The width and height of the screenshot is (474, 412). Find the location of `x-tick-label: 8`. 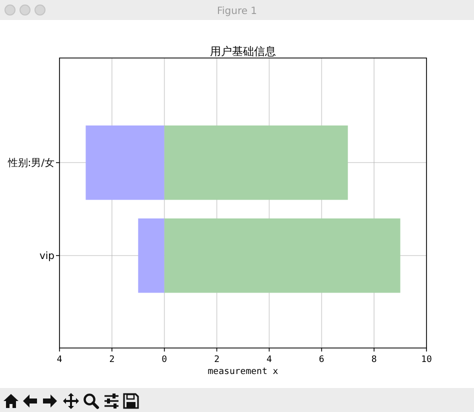

x-tick-label: 8 is located at coordinates (374, 360).